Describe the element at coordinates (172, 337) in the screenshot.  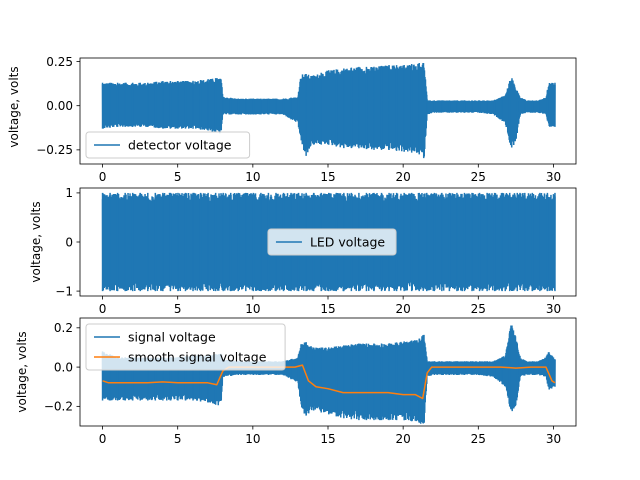
I see `legend-label: signal voltage` at that location.